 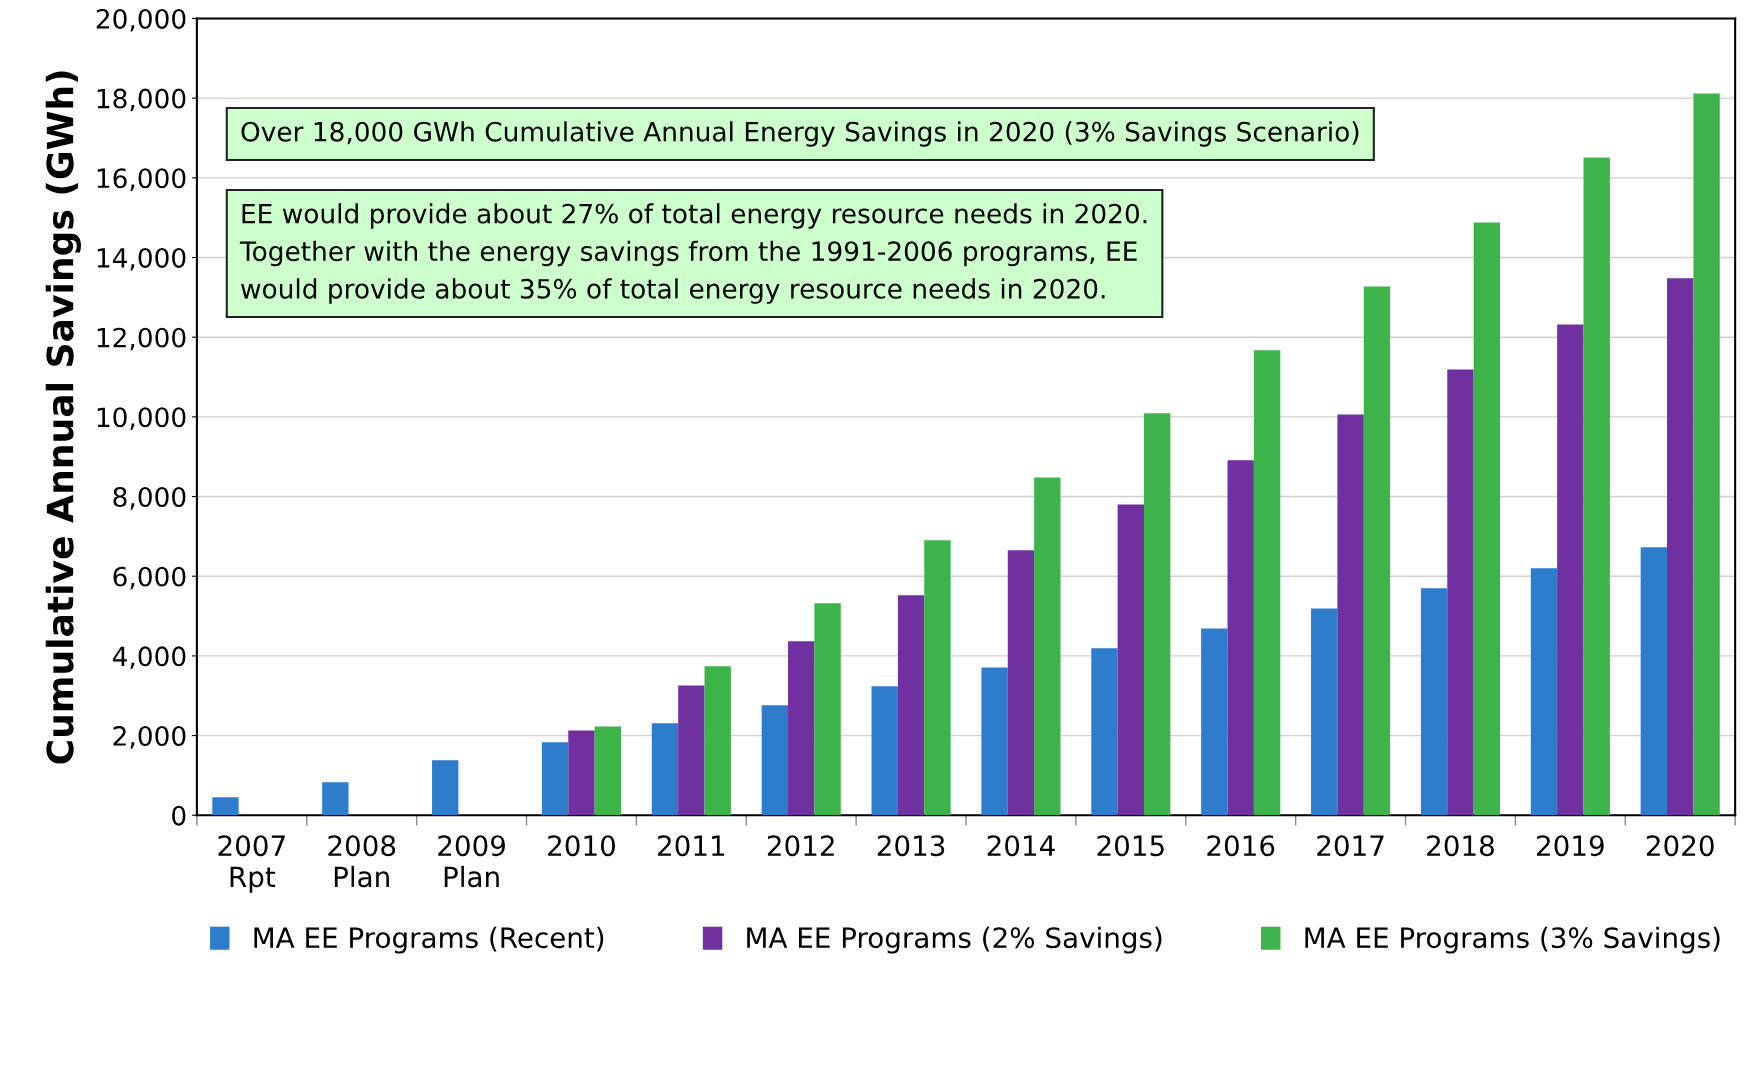 What do you see at coordinates (800, 846) in the screenshot?
I see `x-tick-label: 2012` at bounding box center [800, 846].